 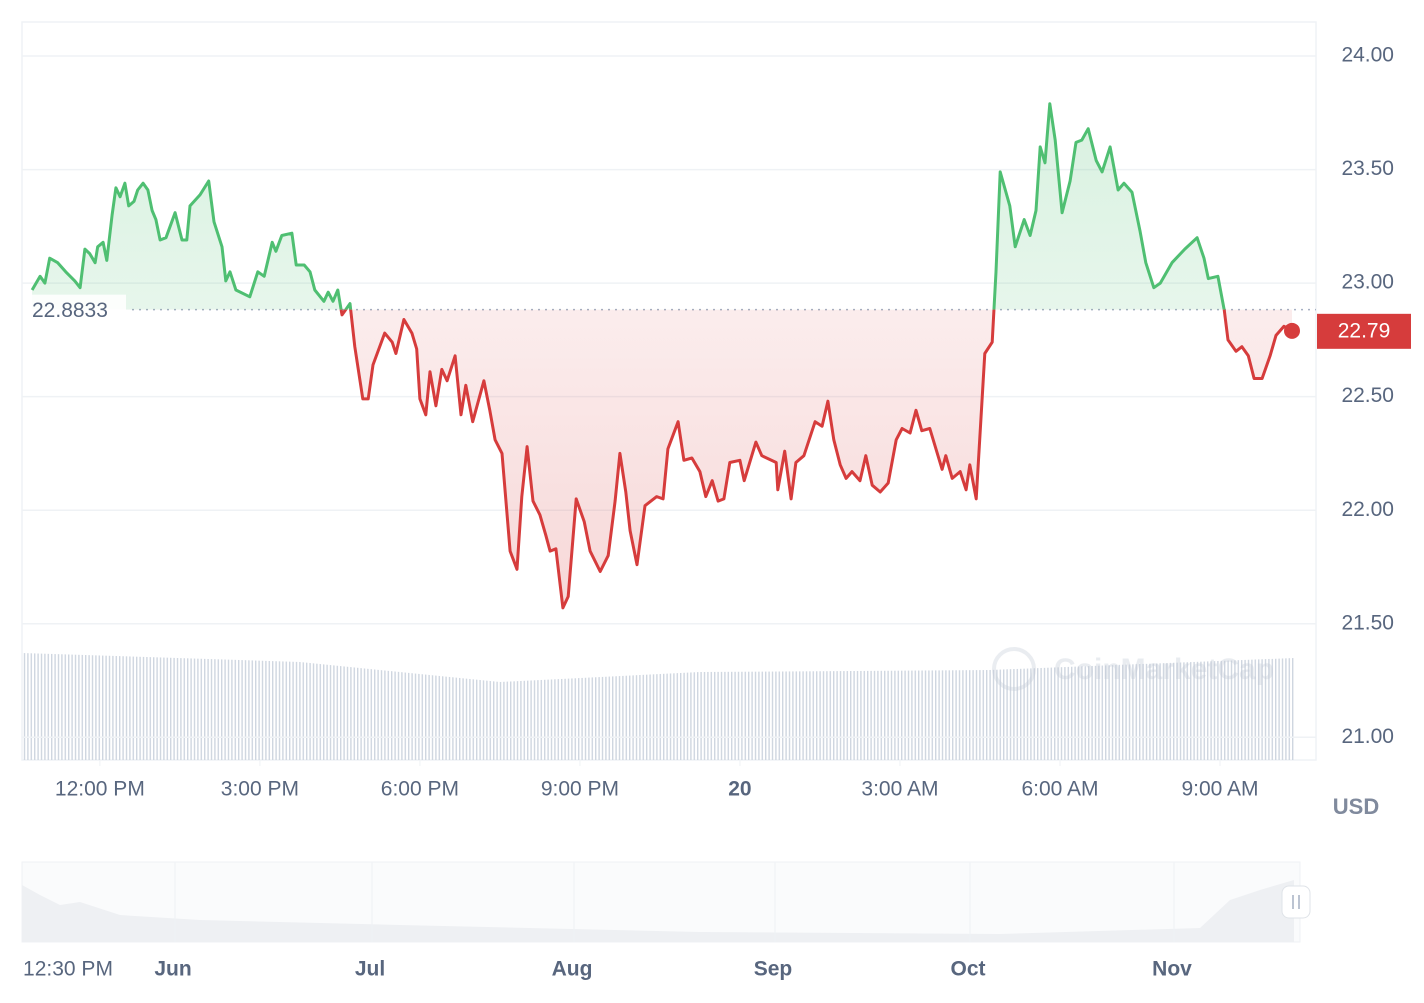 What do you see at coordinates (1367, 736) in the screenshot?
I see `y-tick-label: 21.00` at bounding box center [1367, 736].